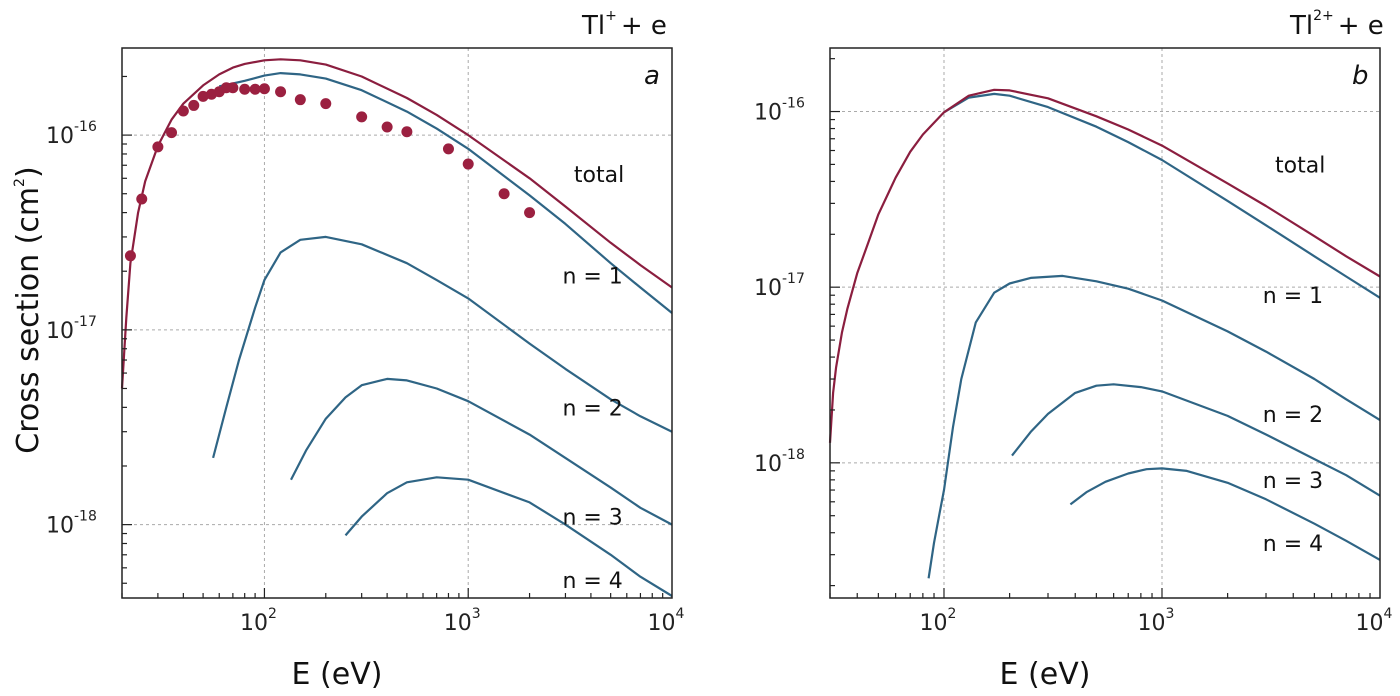 The height and width of the screenshot is (696, 1400). What do you see at coordinates (593, 378) in the screenshot?
I see `panel-a-annotations: total n = 1 n = 2 n = 3 n = 4` at bounding box center [593, 378].